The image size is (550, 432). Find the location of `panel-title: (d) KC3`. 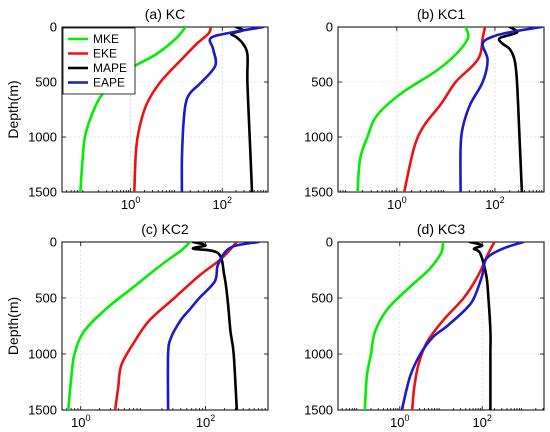

panel-title: (d) KC3 is located at coordinates (441, 229).